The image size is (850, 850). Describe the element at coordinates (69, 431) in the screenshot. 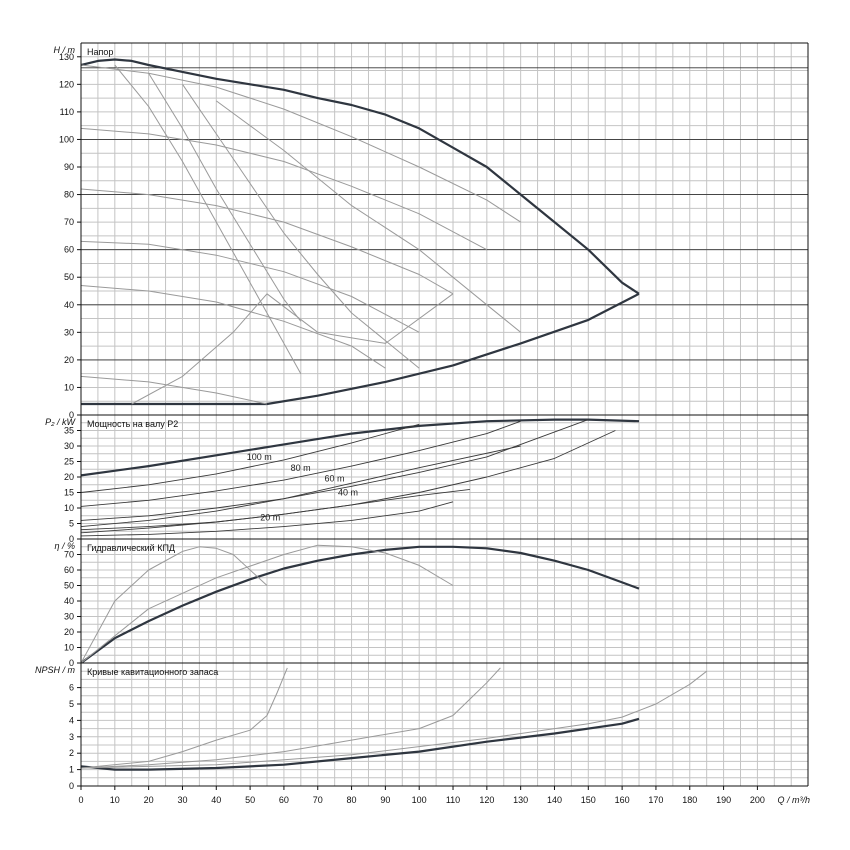

I see `y-tick-label: 35` at that location.